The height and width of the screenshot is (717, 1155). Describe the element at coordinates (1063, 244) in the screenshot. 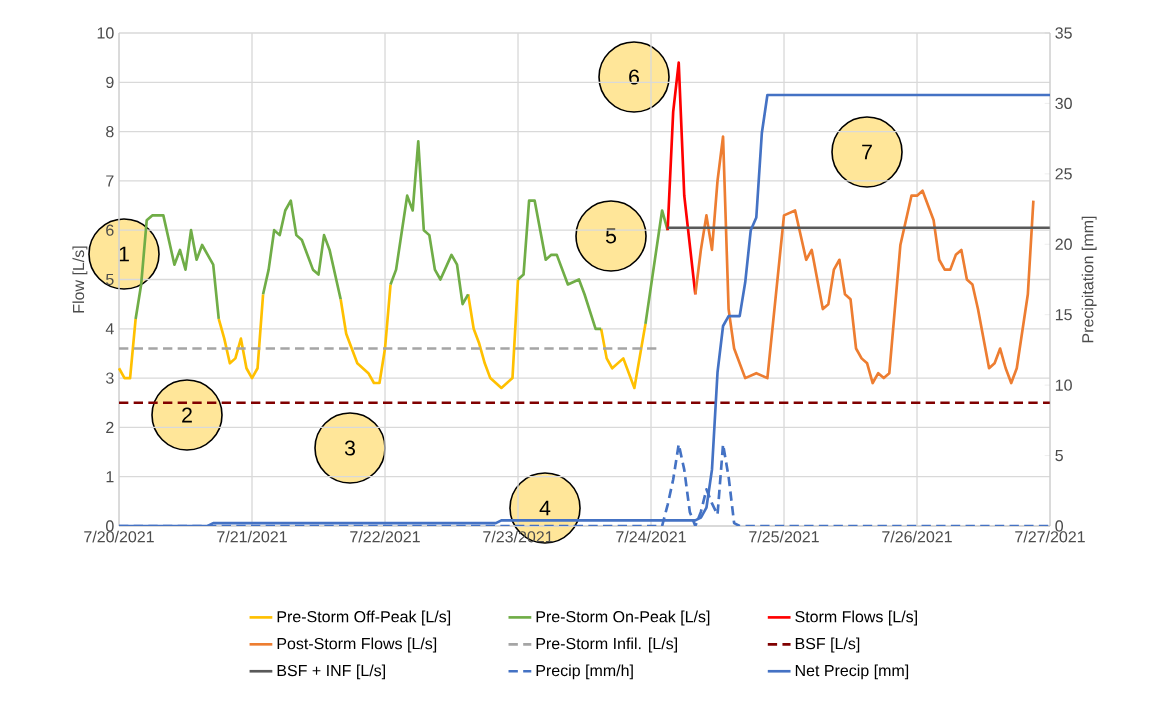

I see `y2-tick-label: 20` at that location.